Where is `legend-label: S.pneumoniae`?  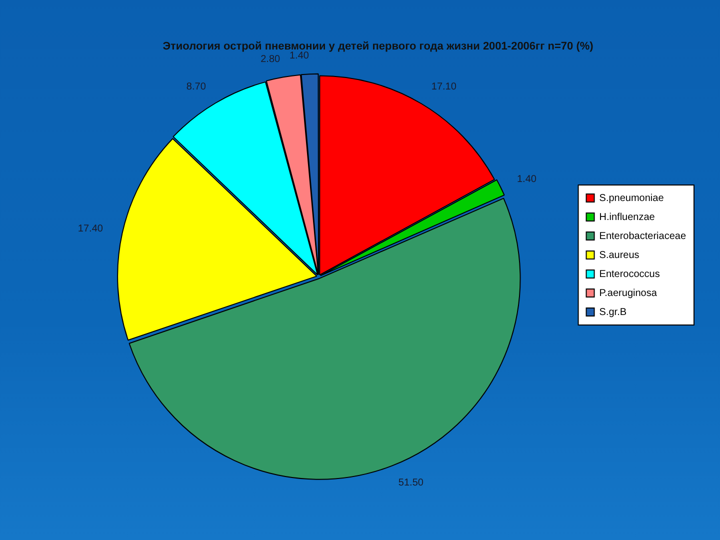
legend-label: S.pneumoniae is located at coordinates (631, 198).